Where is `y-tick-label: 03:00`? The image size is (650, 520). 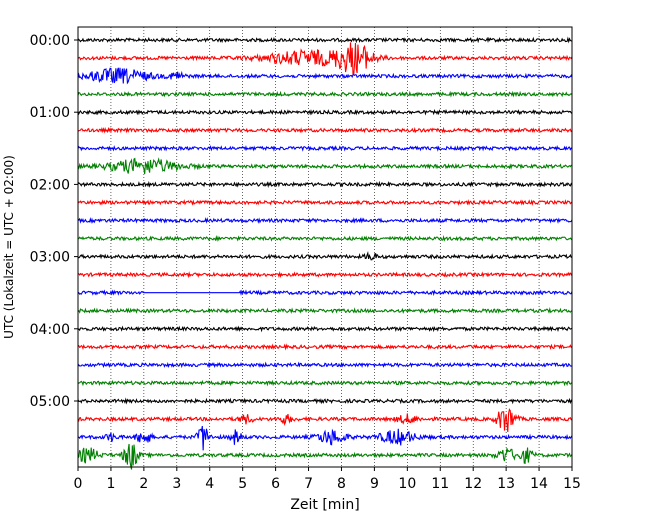 y-tick-label: 03:00 is located at coordinates (50, 258).